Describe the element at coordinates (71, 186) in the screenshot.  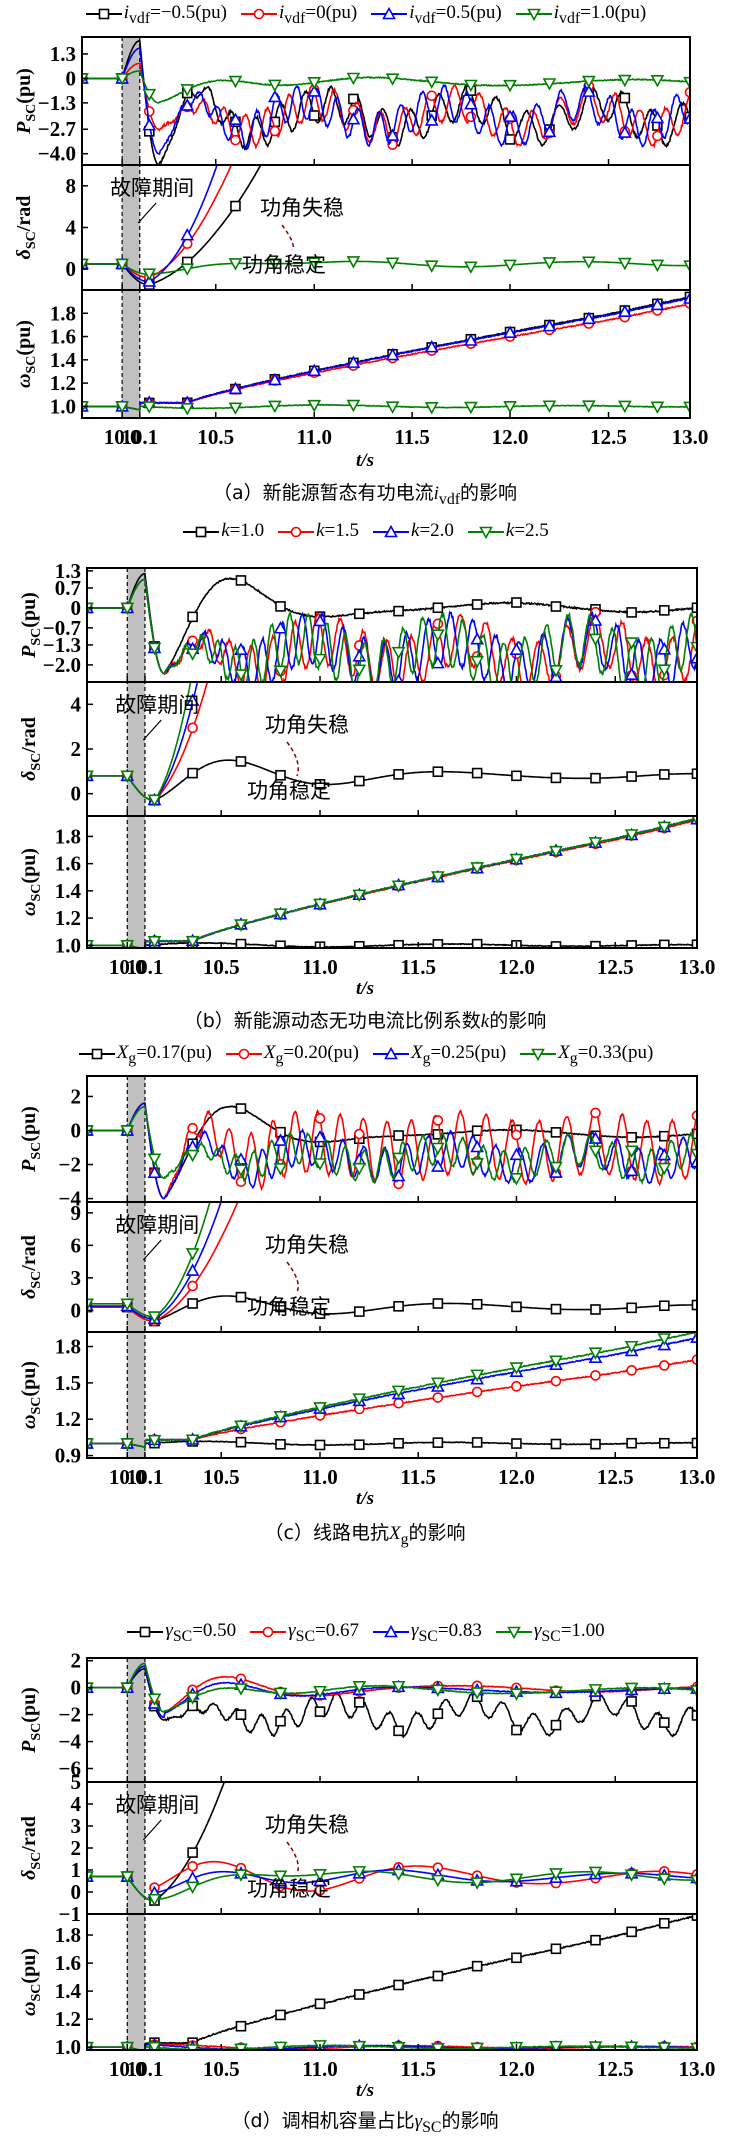
I see `y-tick-label: 8` at that location.